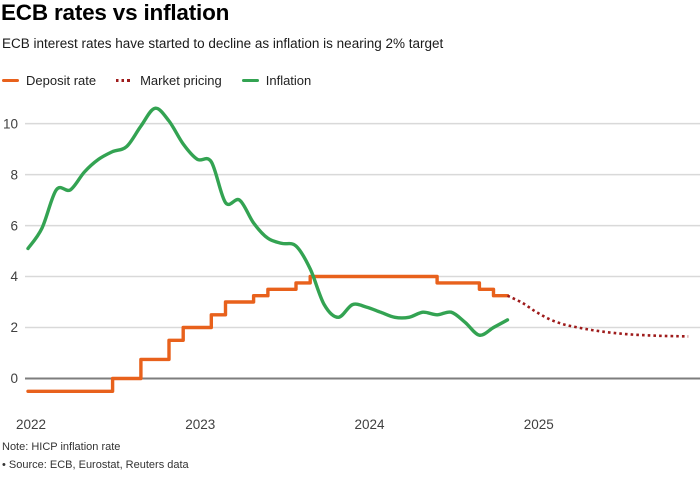 This screenshot has height=480, width=700. I want to click on y-tick-label: 0, so click(14, 378).